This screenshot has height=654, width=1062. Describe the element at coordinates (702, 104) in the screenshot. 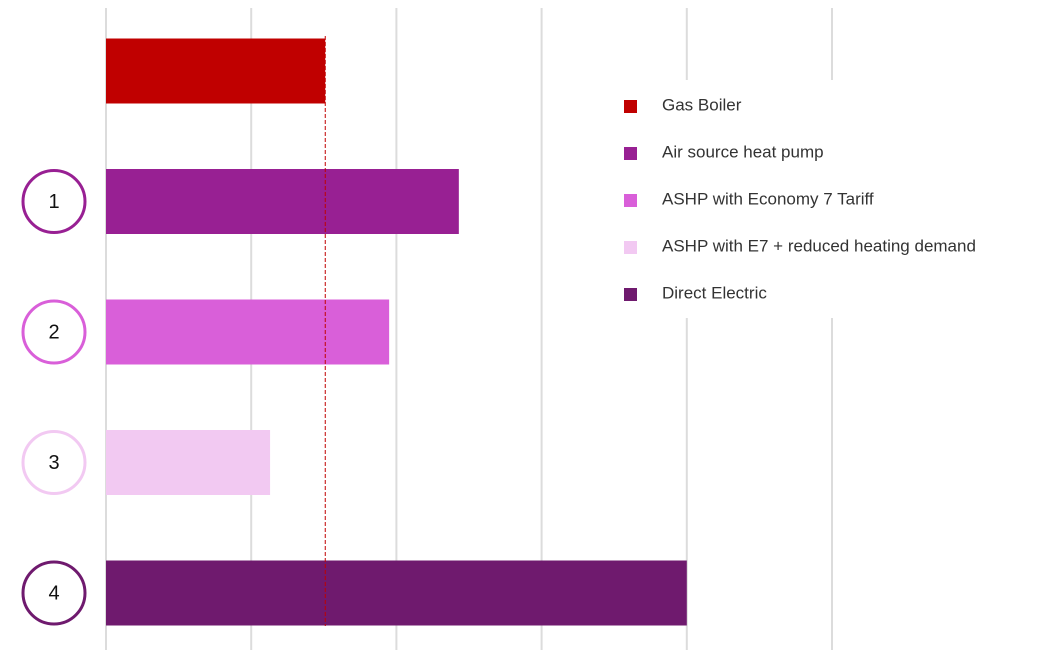

I see `legend-label: Gas Boiler` at that location.